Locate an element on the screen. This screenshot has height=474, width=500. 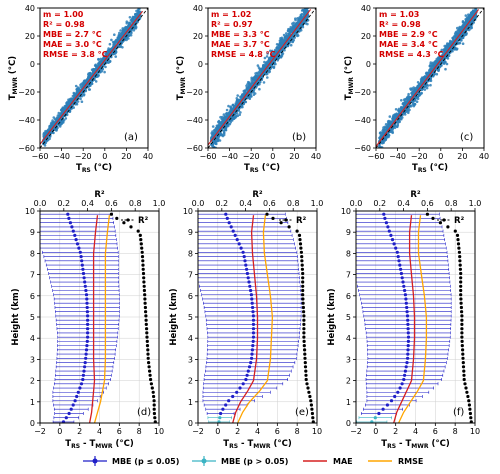
y-tick-label: −60 is located at coordinates (362, 148).